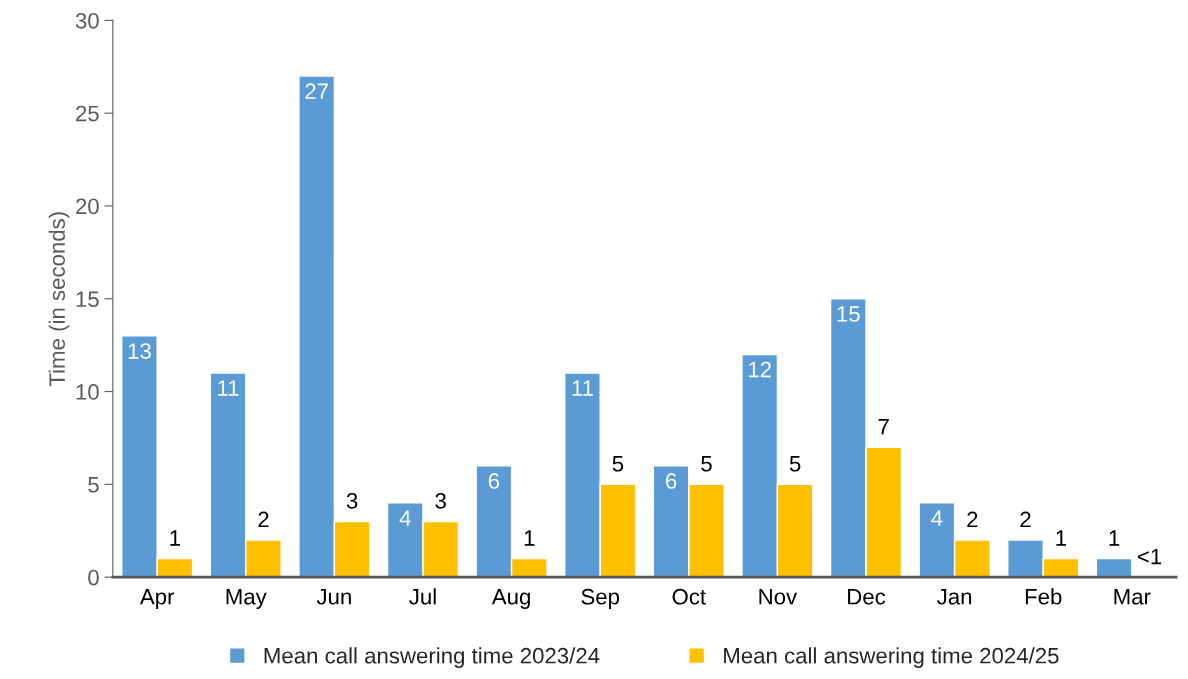  Describe the element at coordinates (954, 597) in the screenshot. I see `x-tick-label: Jan` at that location.